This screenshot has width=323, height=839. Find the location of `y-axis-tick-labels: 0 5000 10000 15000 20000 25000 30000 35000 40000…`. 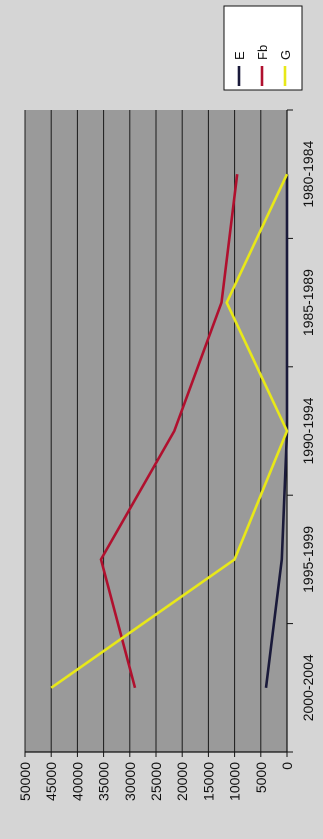

y-axis-tick-labels: 0 5000 10000 15000 20000 25000 30000 35000 40000… is located at coordinates (156, 781).